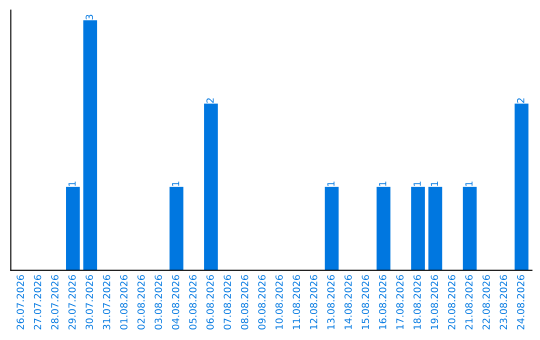  I want to click on x-tick-label: 27.07.2026, so click(38, 302).